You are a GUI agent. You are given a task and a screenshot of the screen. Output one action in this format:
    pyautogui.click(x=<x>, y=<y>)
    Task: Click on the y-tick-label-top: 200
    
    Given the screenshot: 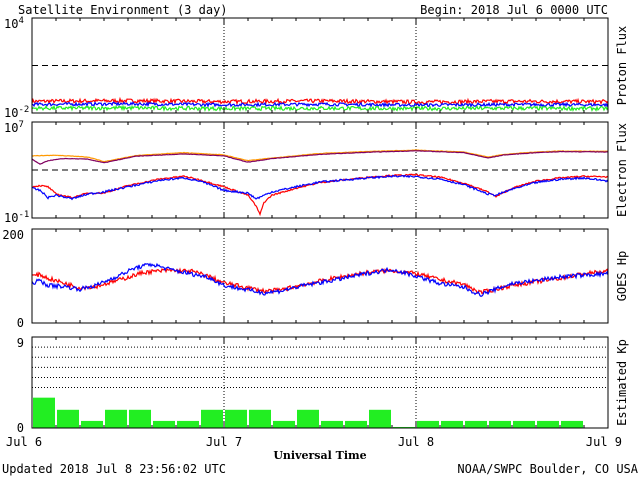 What is the action you would take?
    pyautogui.click(x=13, y=235)
    